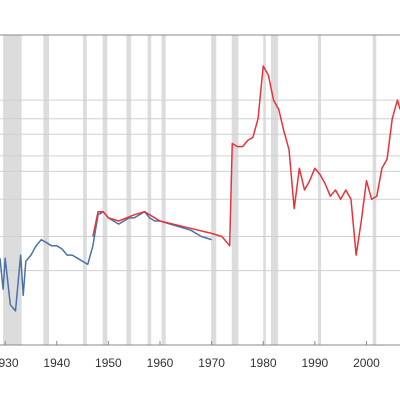 This screenshot has width=400, height=400. I want to click on x-tick-label: 1960, so click(160, 363).